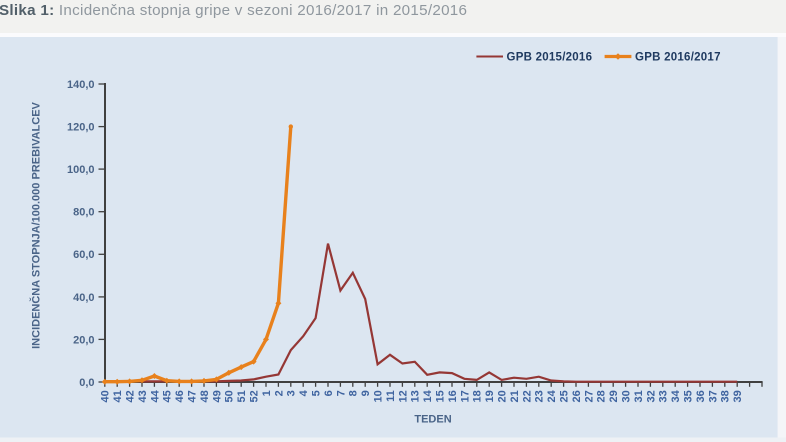 Image resolution: width=786 pixels, height=442 pixels. Describe the element at coordinates (552, 395) in the screenshot. I see `svg-text: 24` at that location.